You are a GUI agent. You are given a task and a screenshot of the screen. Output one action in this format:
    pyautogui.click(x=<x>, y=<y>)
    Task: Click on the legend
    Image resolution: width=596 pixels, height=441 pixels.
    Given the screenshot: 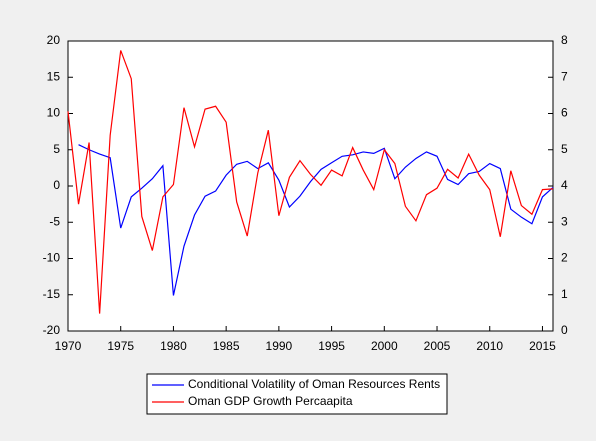 What is the action you would take?
    pyautogui.click(x=297, y=394)
    